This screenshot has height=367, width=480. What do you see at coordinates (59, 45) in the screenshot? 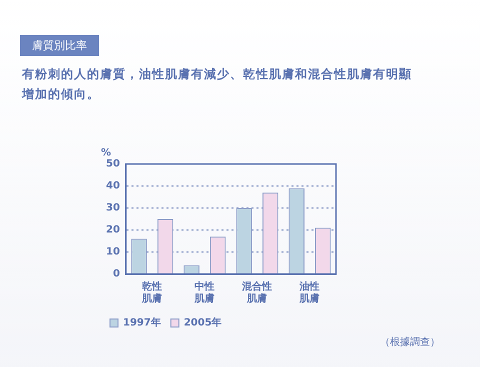
I see `chart-title: 膚質別比率` at bounding box center [59, 45].